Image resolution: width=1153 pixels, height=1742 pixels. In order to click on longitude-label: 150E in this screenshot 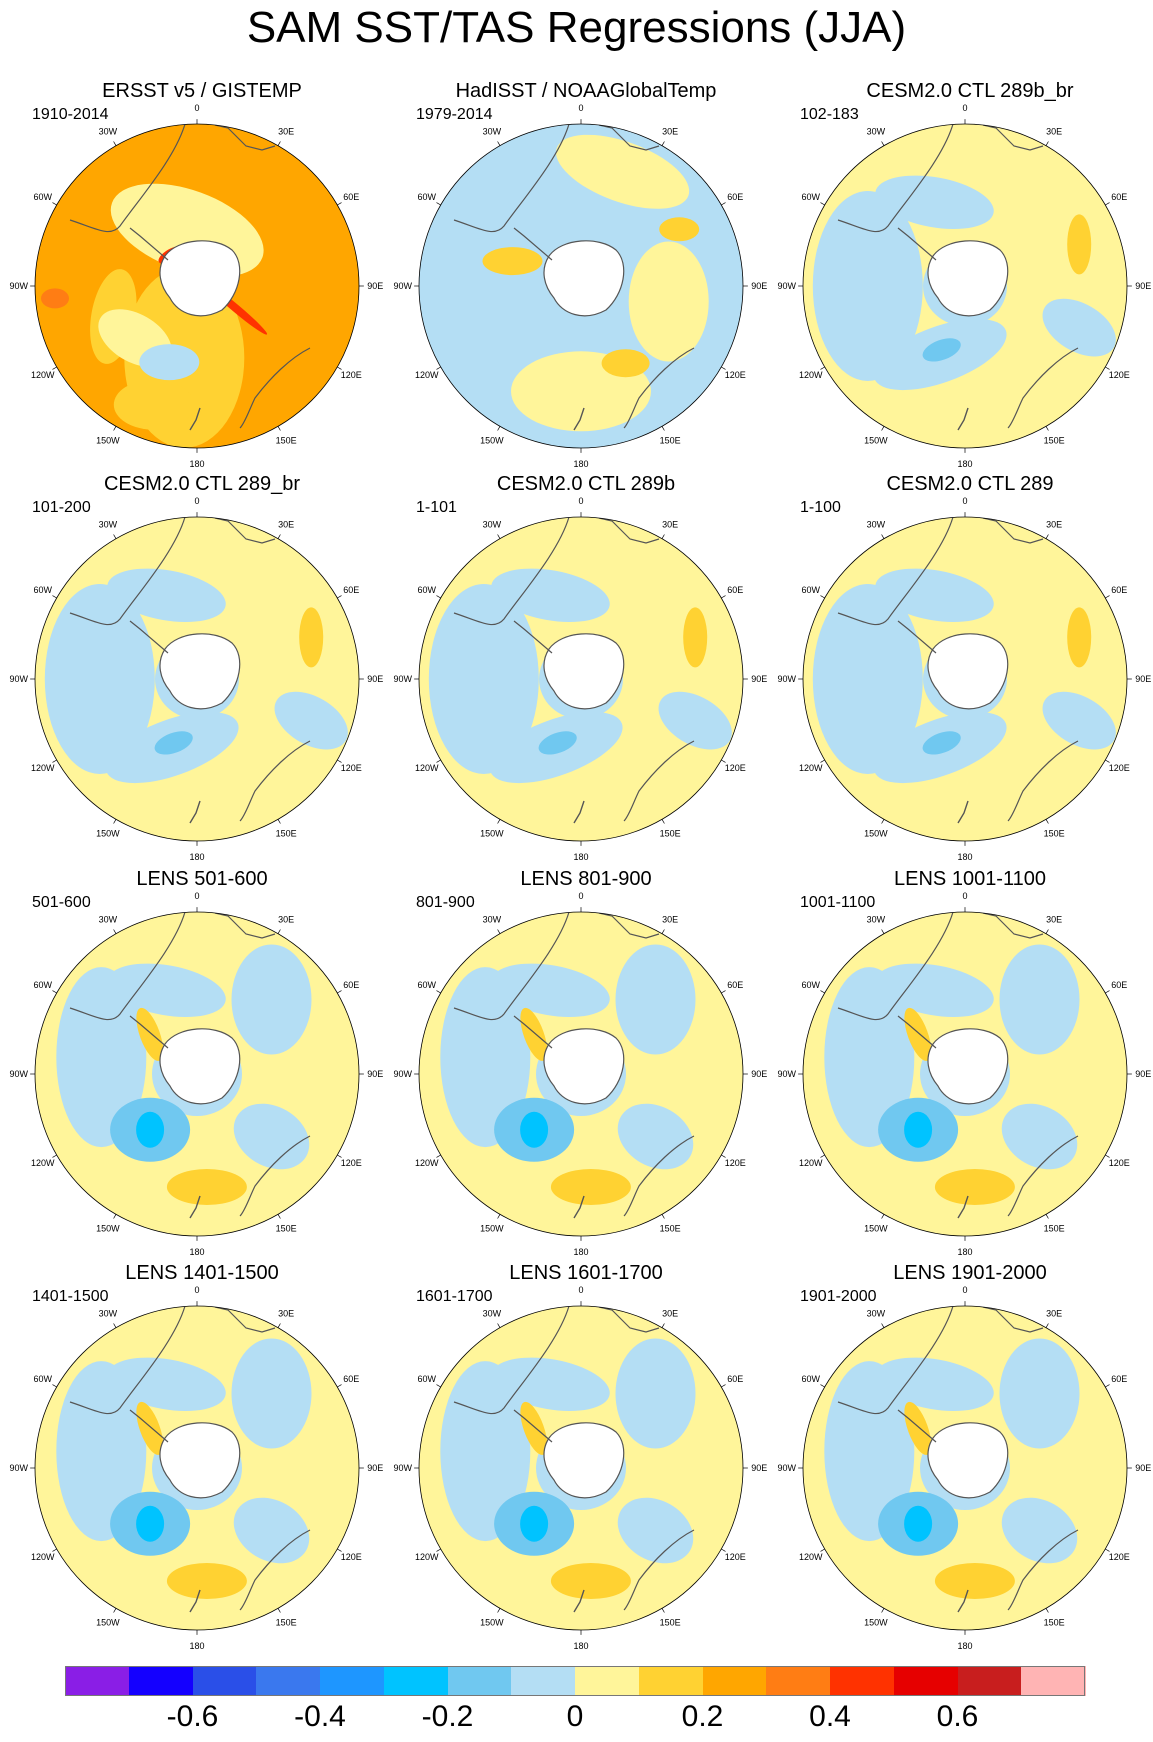, I will do `click(286, 1622)`.